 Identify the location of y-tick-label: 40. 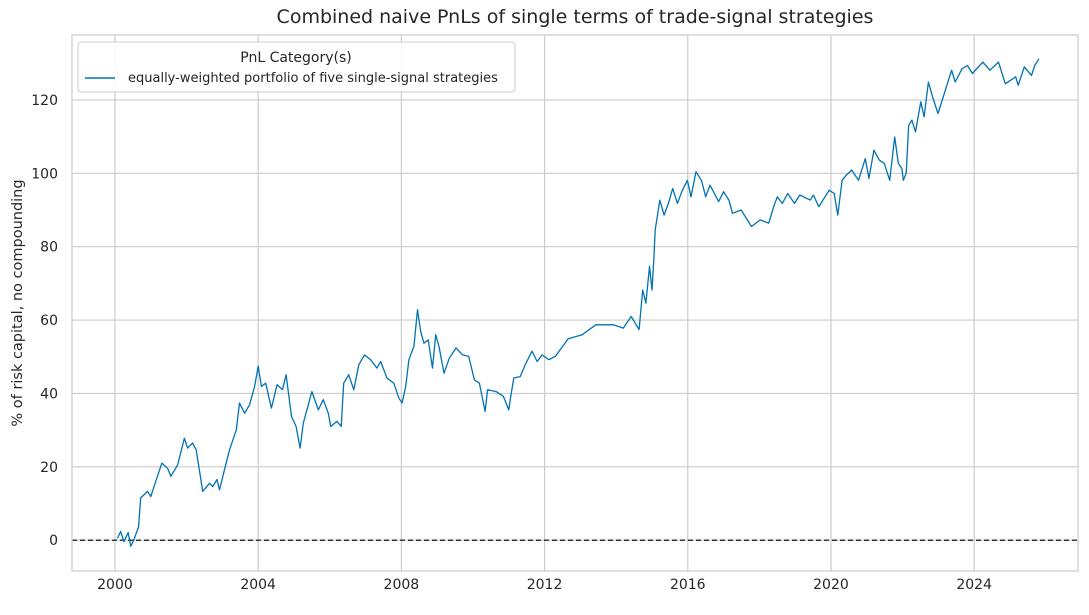
(49, 394).